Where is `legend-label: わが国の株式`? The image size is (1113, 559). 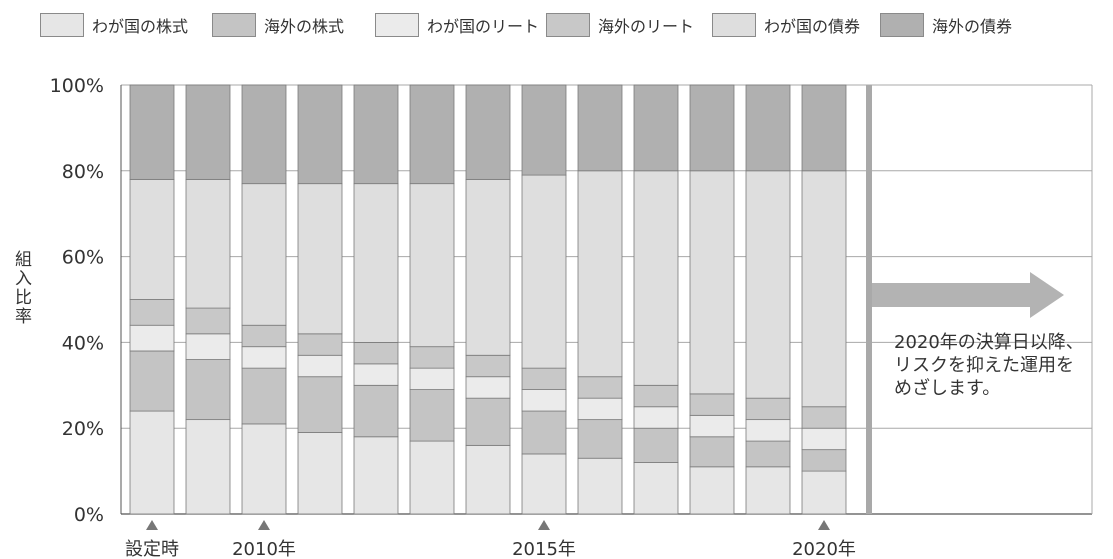 legend-label: わが国の株式 is located at coordinates (140, 26).